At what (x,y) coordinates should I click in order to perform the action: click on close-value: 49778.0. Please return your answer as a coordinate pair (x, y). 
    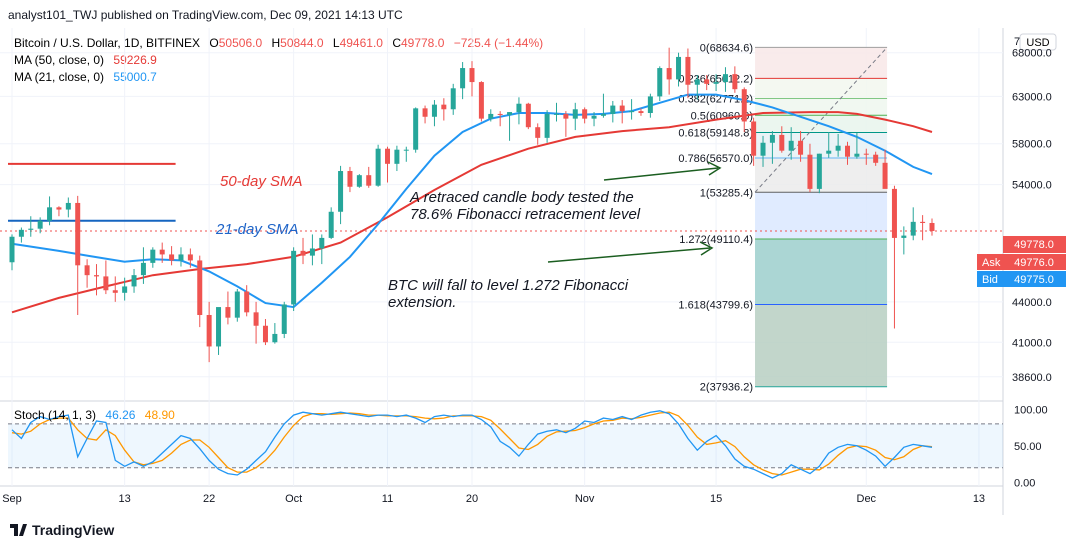
    Looking at the image, I should click on (423, 43).